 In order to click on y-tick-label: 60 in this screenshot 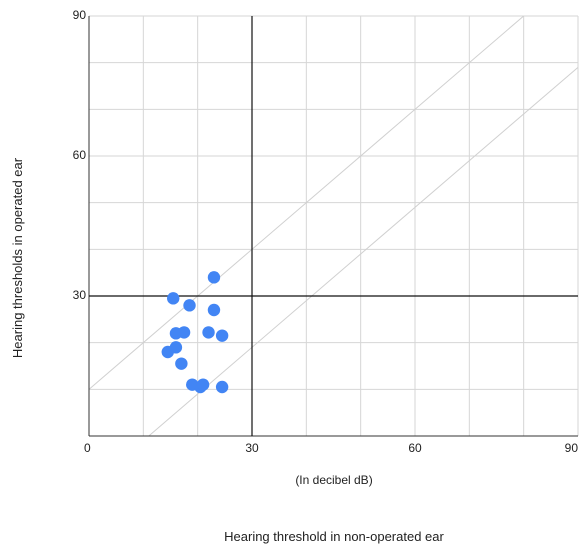, I will do `click(80, 155)`.